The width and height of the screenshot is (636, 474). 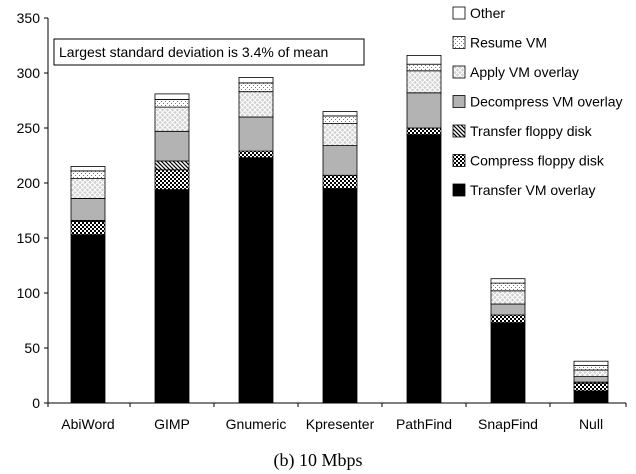 What do you see at coordinates (508, 281) in the screenshot?
I see `bar-snapfind-other` at bounding box center [508, 281].